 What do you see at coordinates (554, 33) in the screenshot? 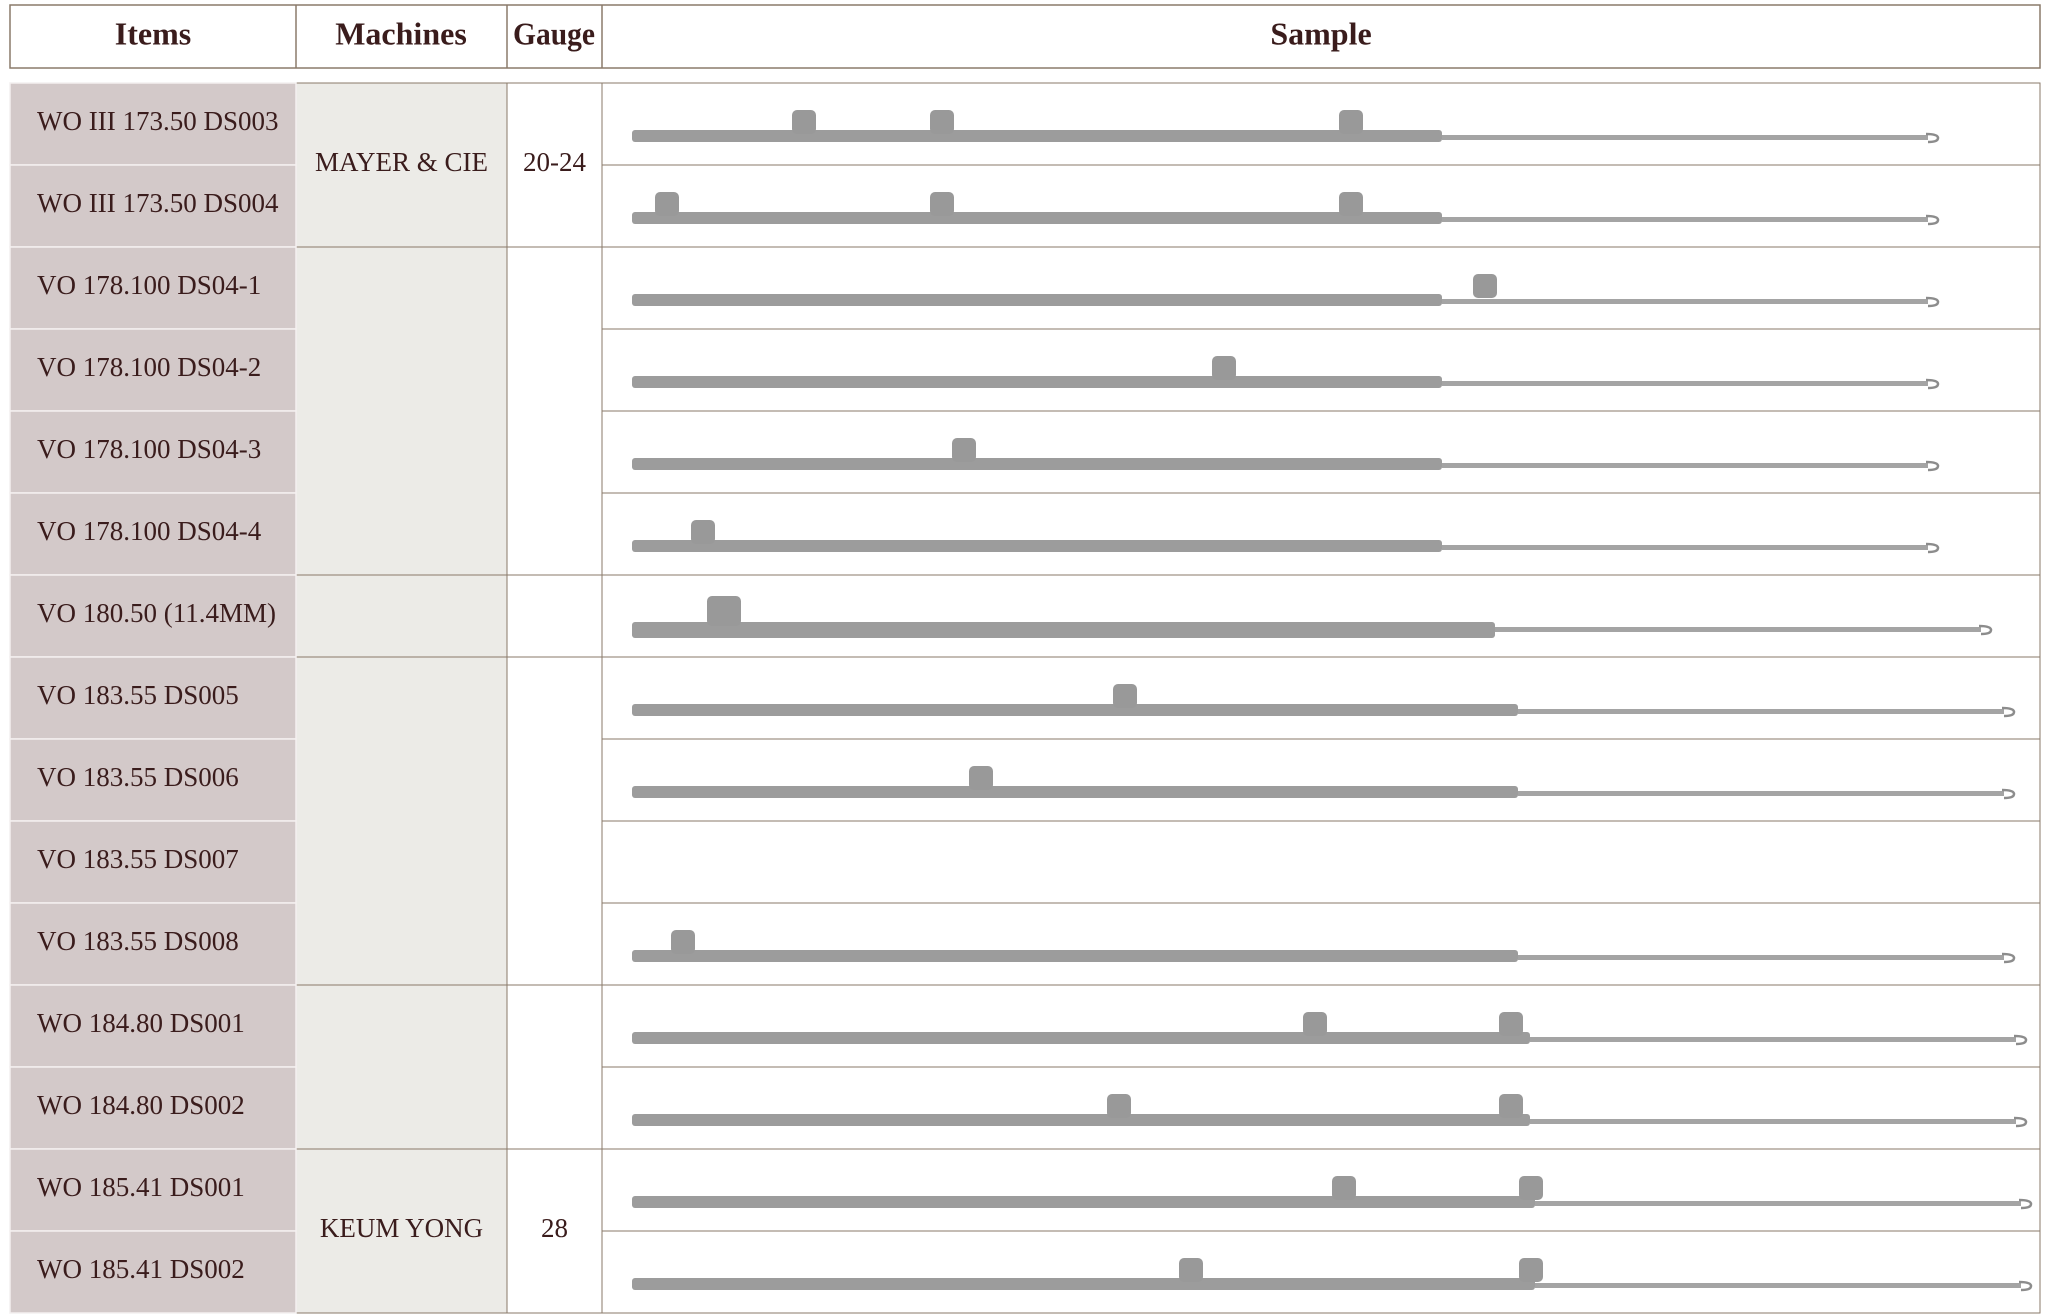
I see `header-cell: Gauge` at bounding box center [554, 33].